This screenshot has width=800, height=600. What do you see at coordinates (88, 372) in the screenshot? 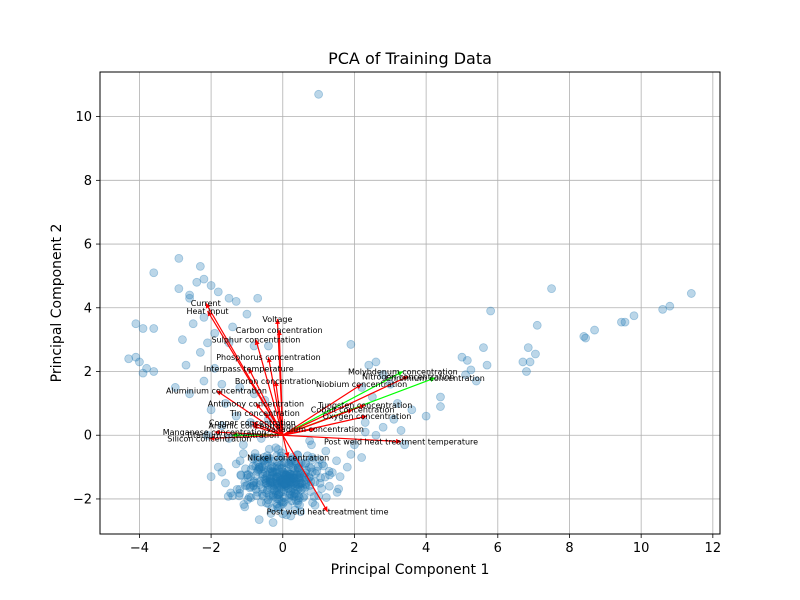
I see `y-tick-label: 2` at bounding box center [88, 372].